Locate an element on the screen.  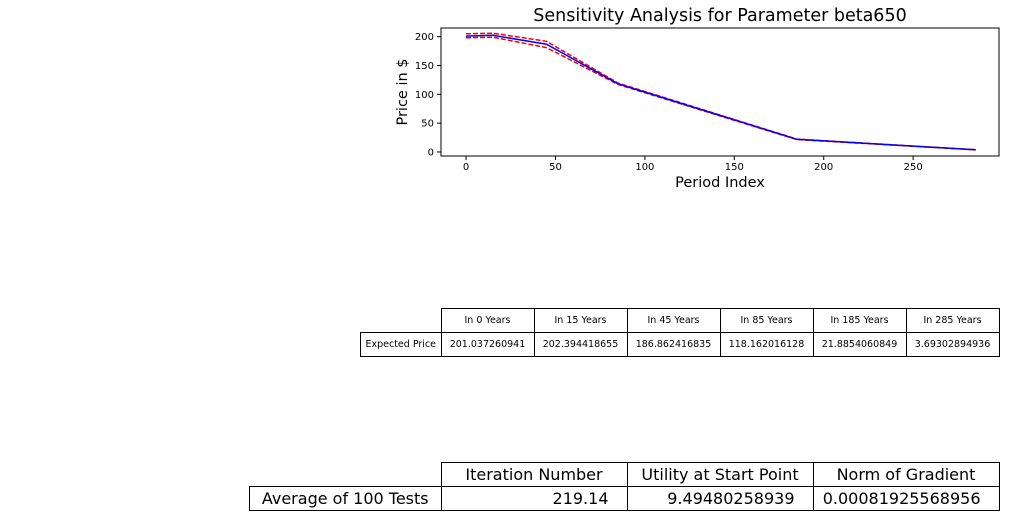
summary-cell-2: 0.00081925568956 is located at coordinates (906, 498).